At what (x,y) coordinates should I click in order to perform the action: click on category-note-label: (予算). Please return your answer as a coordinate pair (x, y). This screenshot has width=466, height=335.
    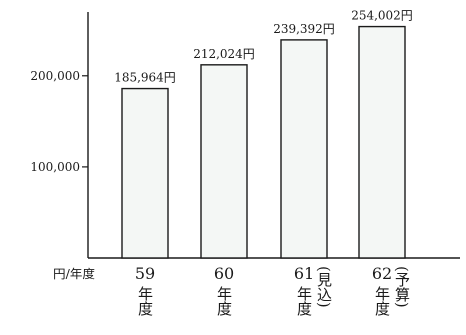
    Looking at the image, I should click on (402, 287).